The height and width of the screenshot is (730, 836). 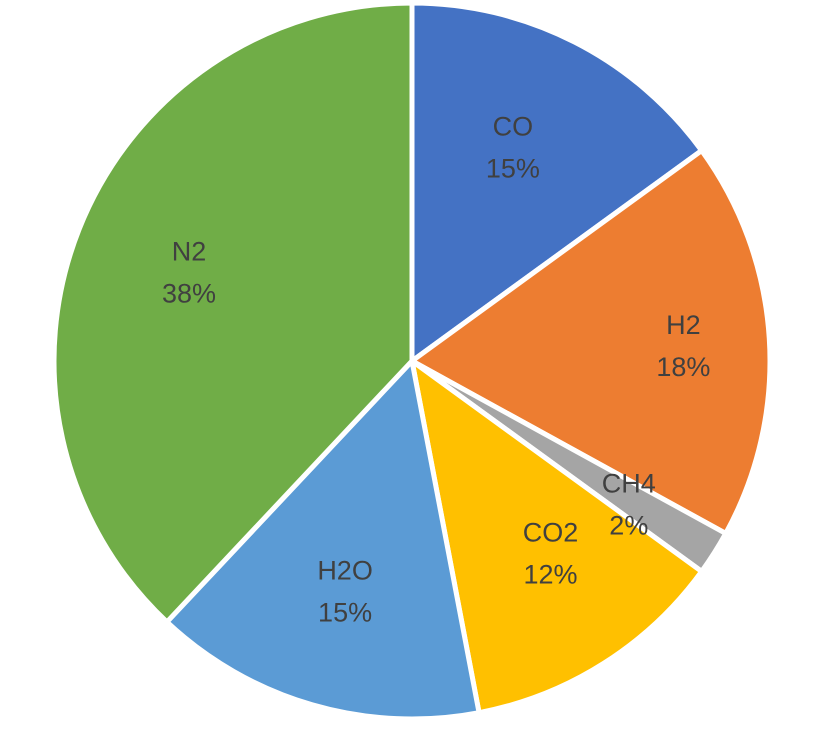 What do you see at coordinates (345, 612) in the screenshot?
I see `slice-percent-h2o: 15%` at bounding box center [345, 612].